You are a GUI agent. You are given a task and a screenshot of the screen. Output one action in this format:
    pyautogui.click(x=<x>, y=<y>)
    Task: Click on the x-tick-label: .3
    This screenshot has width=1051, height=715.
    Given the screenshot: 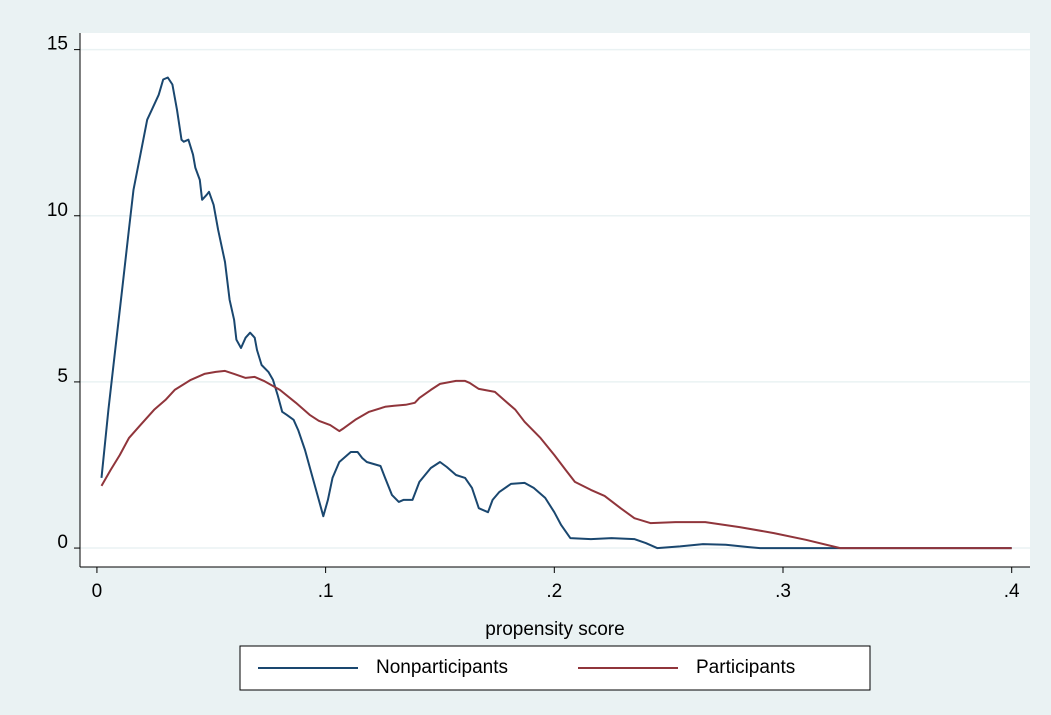 What is the action you would take?
    pyautogui.click(x=783, y=591)
    